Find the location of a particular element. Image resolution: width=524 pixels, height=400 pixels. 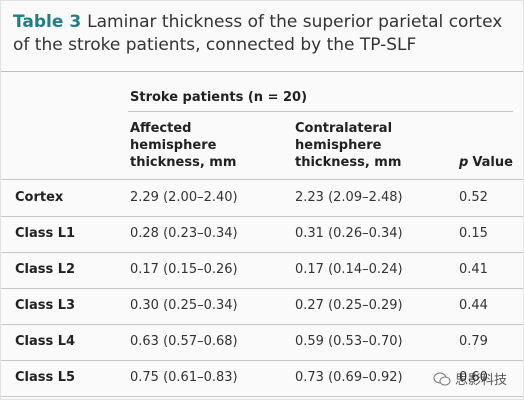

table-cell: 0.60 is located at coordinates (473, 377).